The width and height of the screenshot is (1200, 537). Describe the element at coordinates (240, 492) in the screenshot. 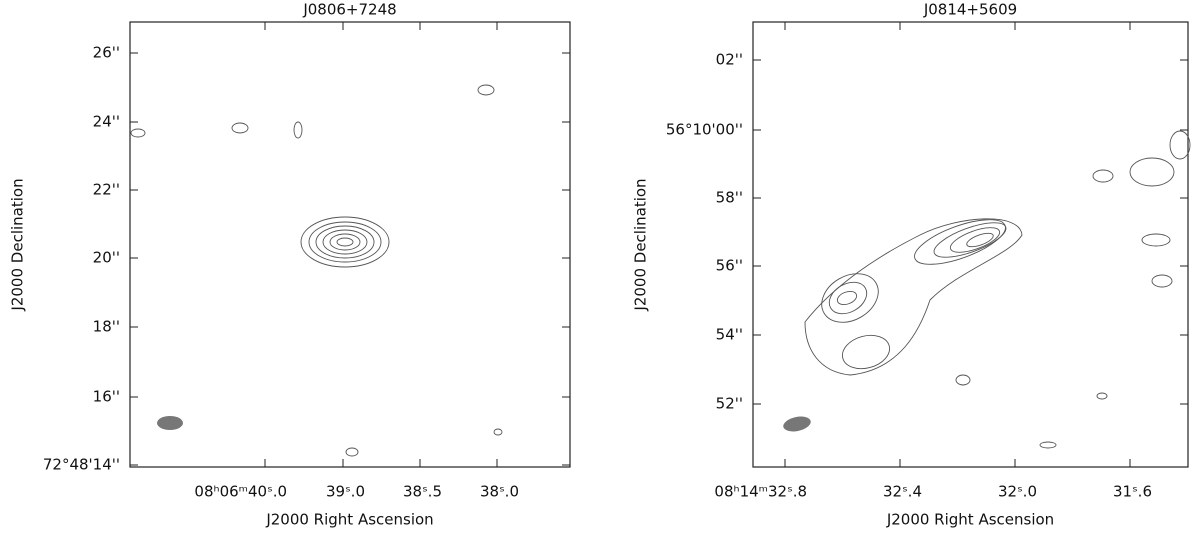

I see `x-tick-label: 08ʰ06ᵐ40ˢ.0` at that location.